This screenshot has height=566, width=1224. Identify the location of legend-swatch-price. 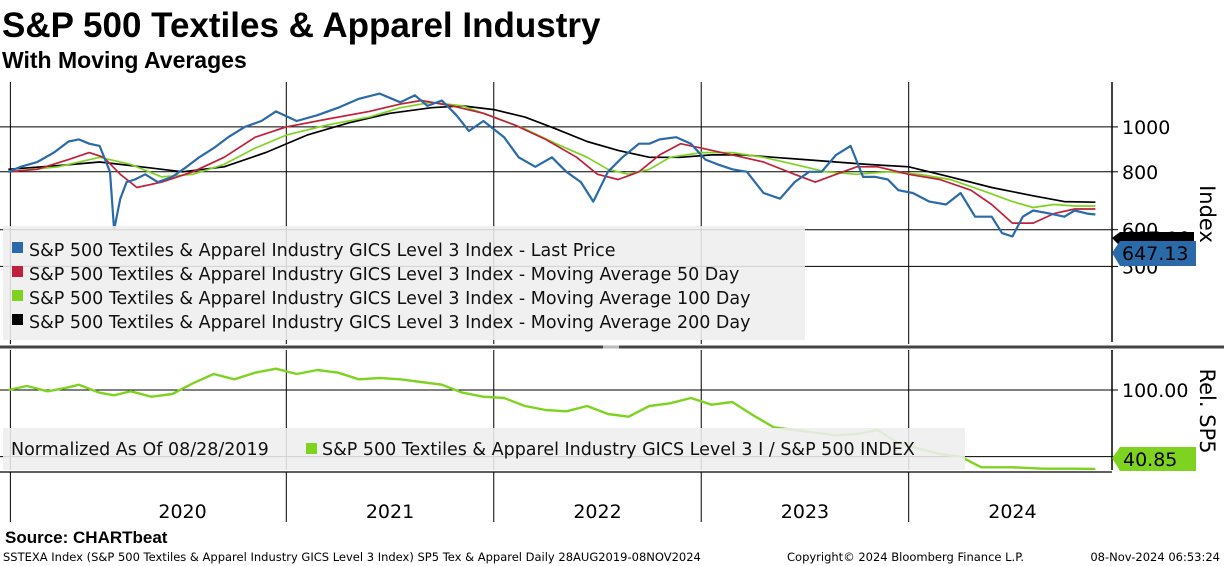
(17, 247).